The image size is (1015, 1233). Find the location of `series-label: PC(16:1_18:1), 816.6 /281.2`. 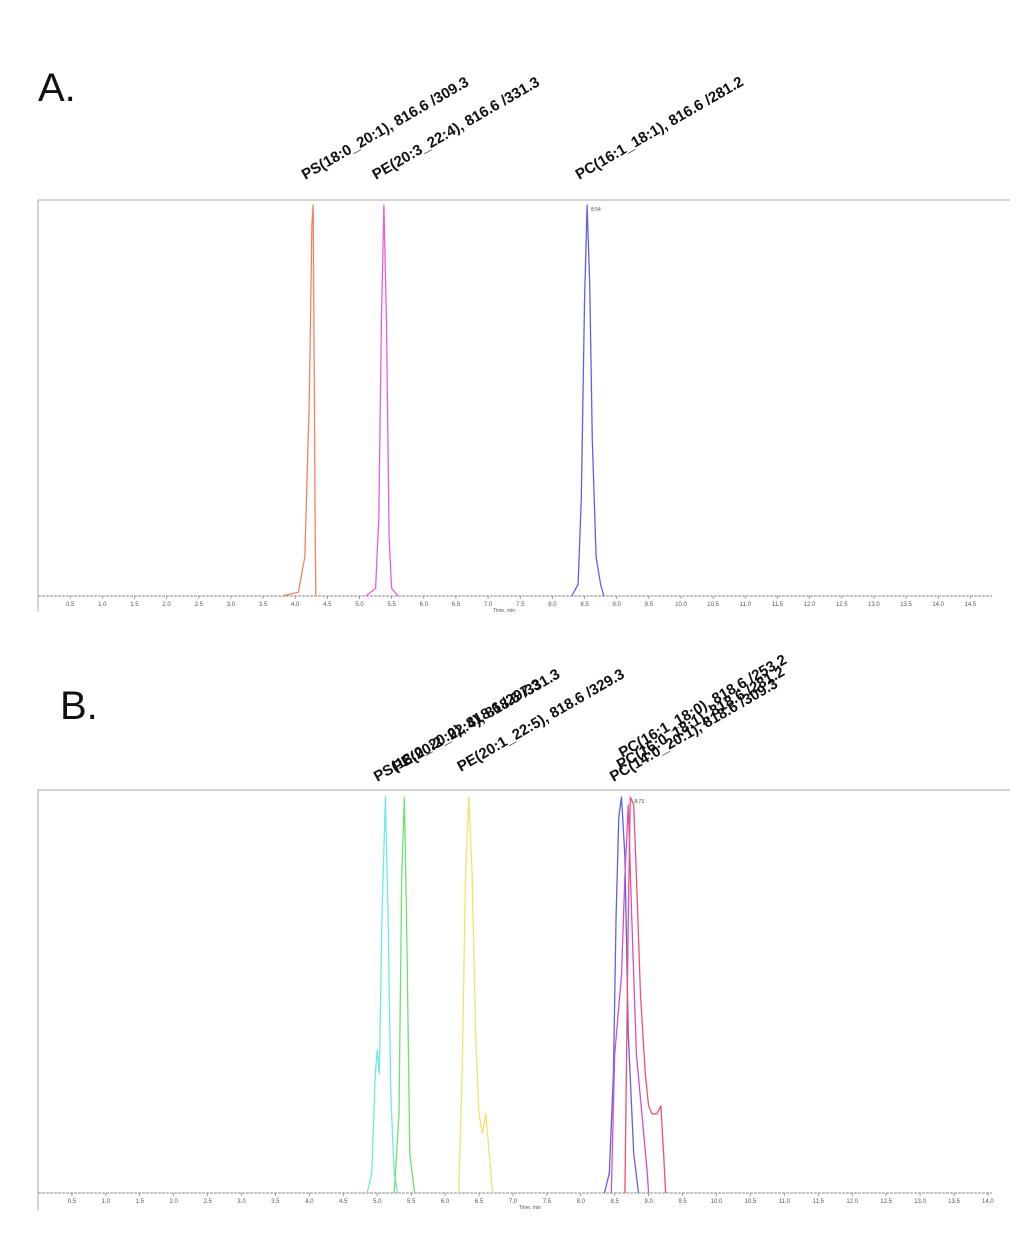

series-label: PC(16:1_18:1), 816.6 /281.2 is located at coordinates (660, 128).